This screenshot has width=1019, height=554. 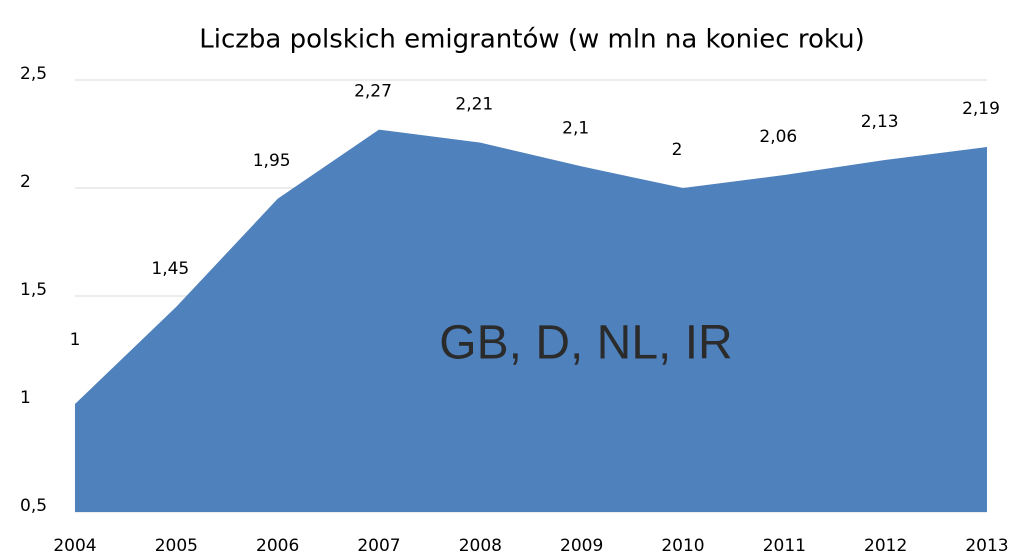 I want to click on x-tick-label: 2009, so click(x=581, y=545).